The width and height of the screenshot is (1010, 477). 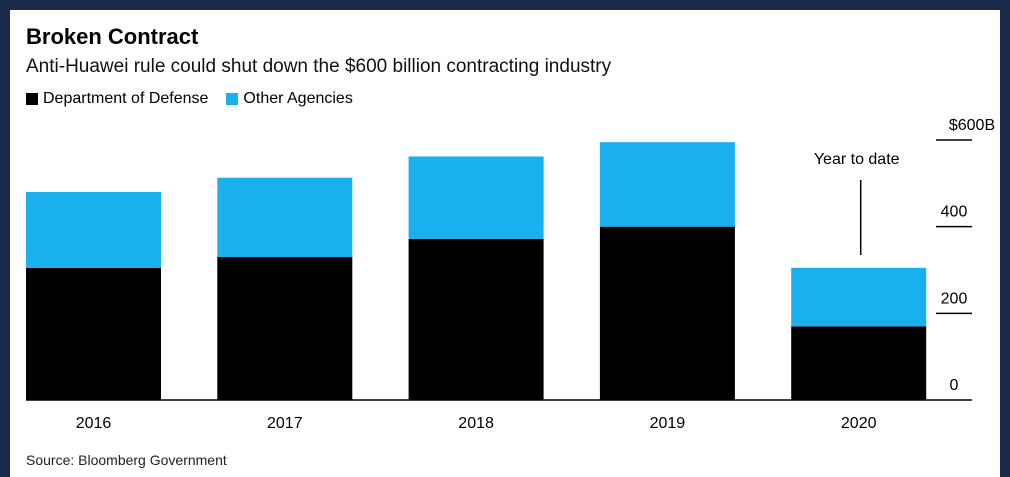 What do you see at coordinates (126, 460) in the screenshot?
I see `source-note: Source: Bloomberg Government` at bounding box center [126, 460].